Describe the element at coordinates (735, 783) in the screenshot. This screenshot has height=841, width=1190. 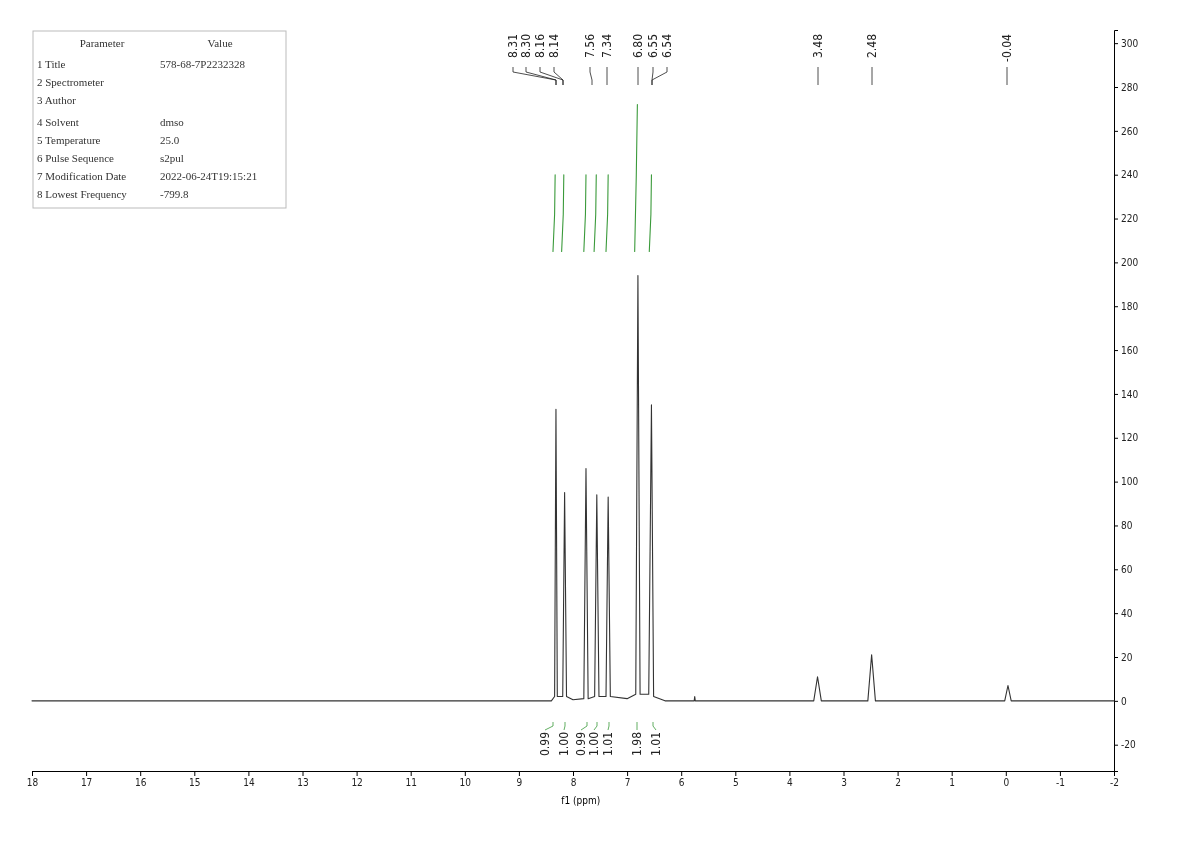
I see `x-tick-label: 5` at that location.